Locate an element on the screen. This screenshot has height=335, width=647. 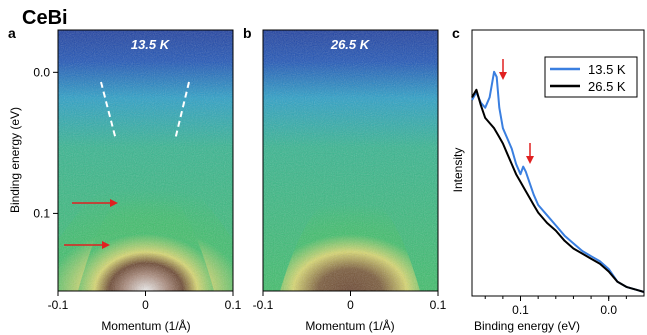
panel-c-x-tick-label-0: 0.1 is located at coordinates (520, 310).